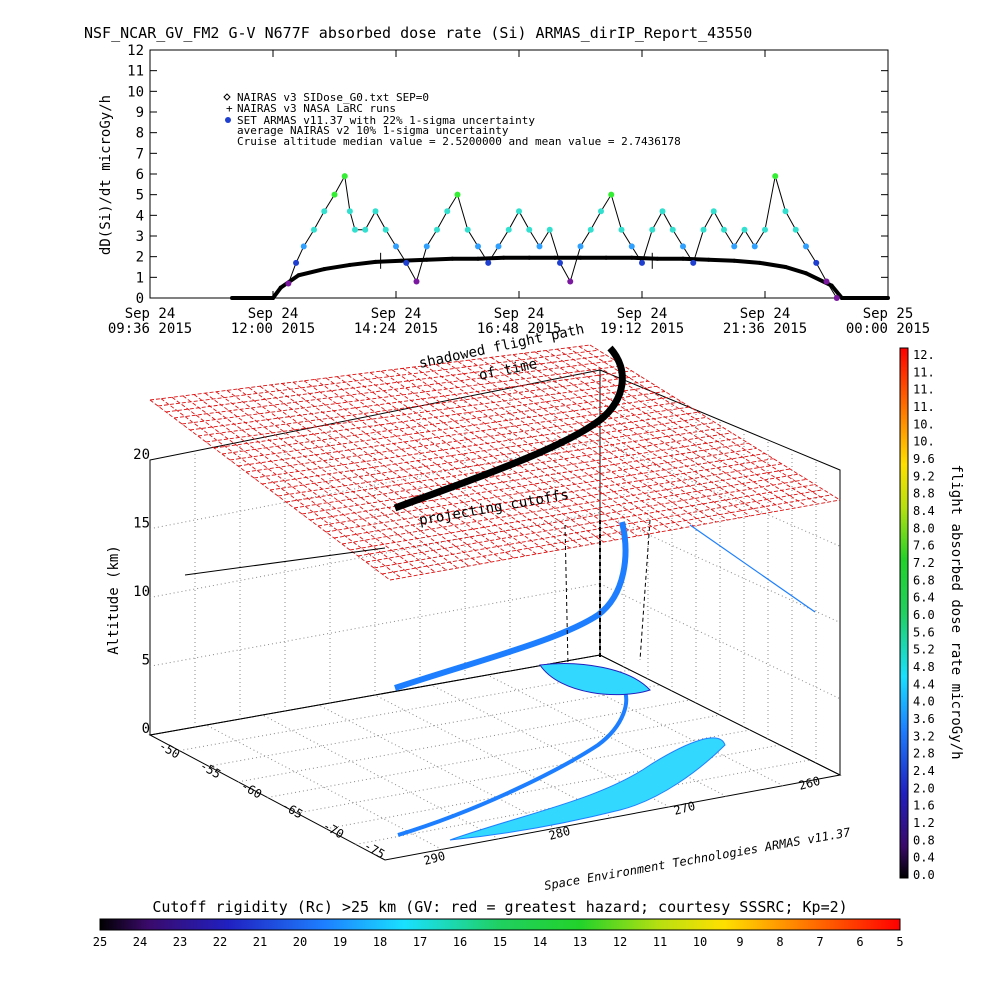 This screenshot has height=1004, width=1000. Describe the element at coordinates (434, 858) in the screenshot. I see `longitude-tick-label: 290` at that location.